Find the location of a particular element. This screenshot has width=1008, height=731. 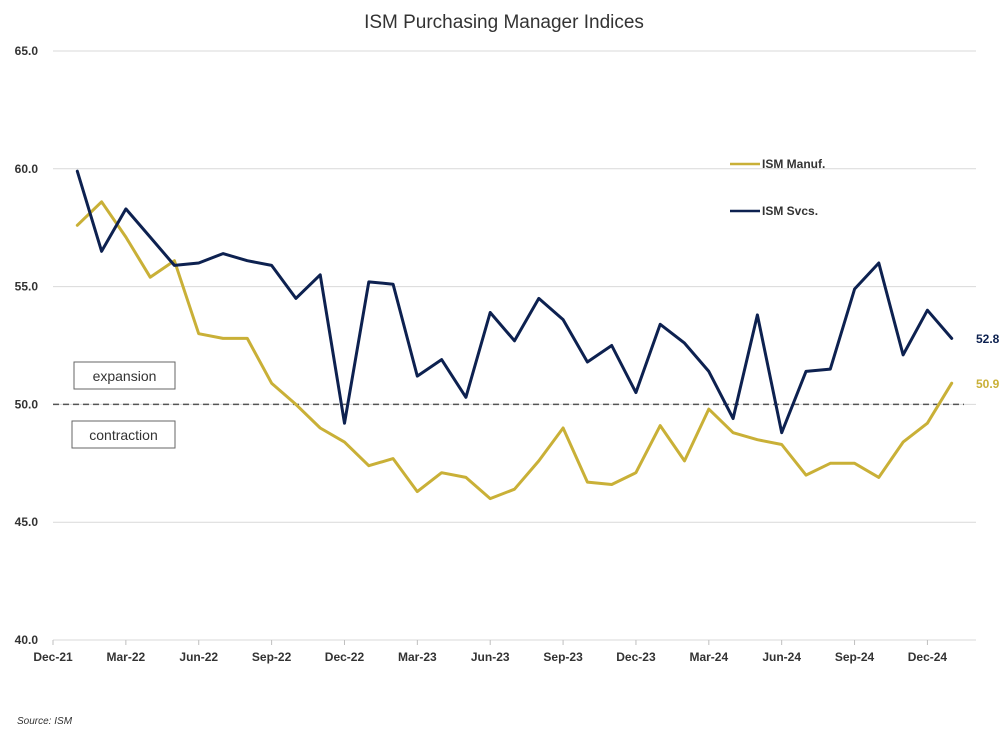

legend-item-manuf: ISM Manuf. is located at coordinates (777, 164).